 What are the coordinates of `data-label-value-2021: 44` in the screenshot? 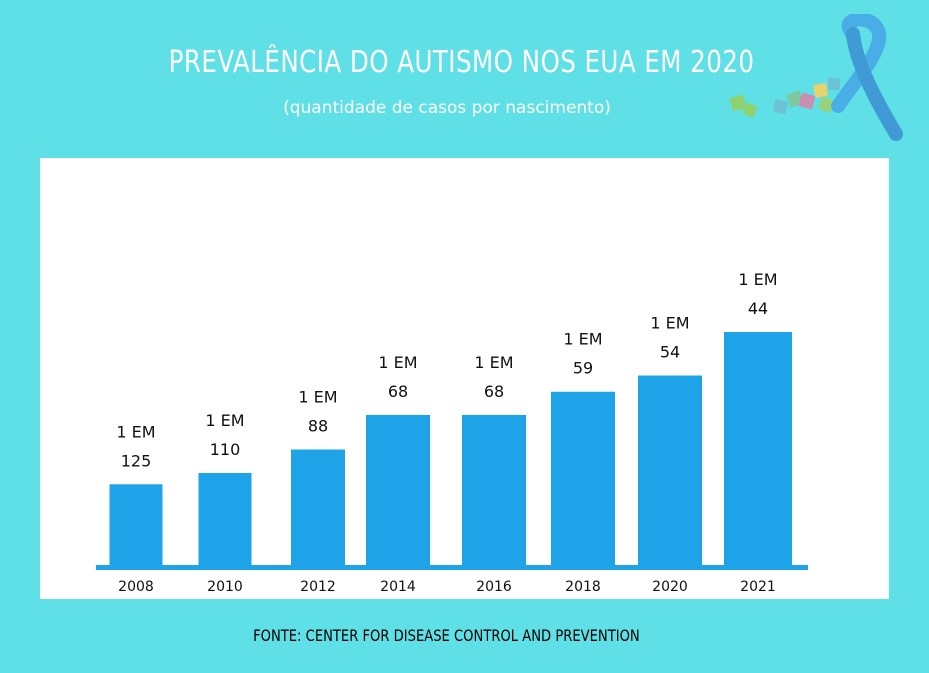 It's located at (758, 308).